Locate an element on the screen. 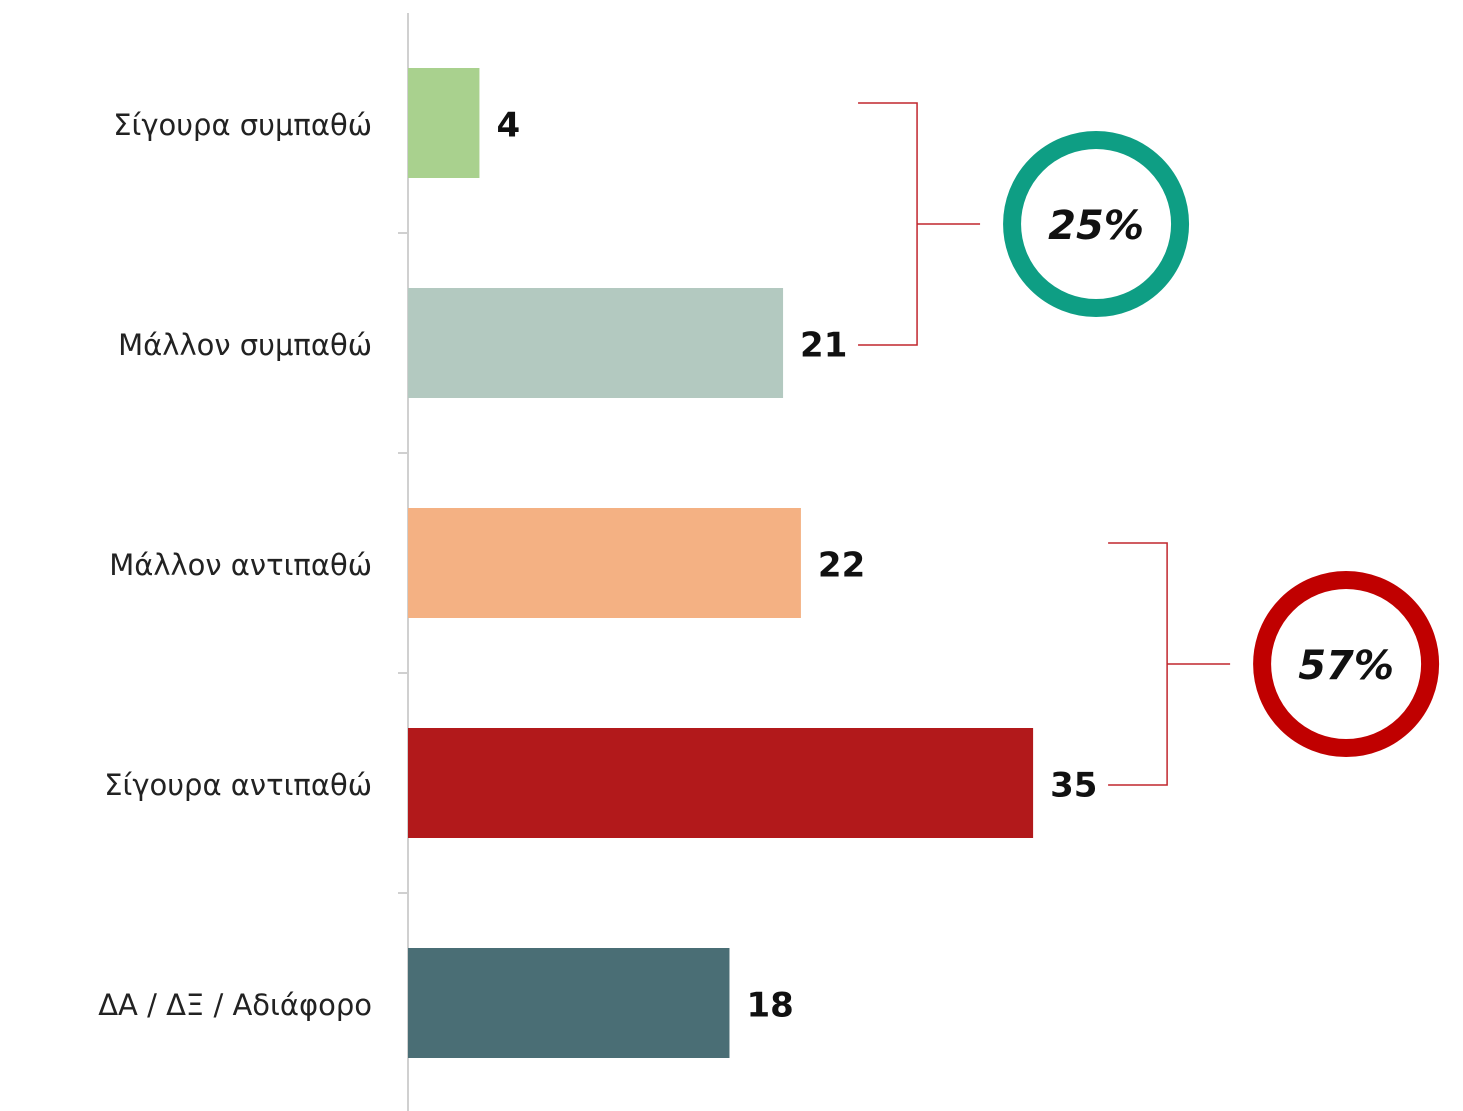 This screenshot has width=1463, height=1111. group-label: 25% is located at coordinates (1096, 226).